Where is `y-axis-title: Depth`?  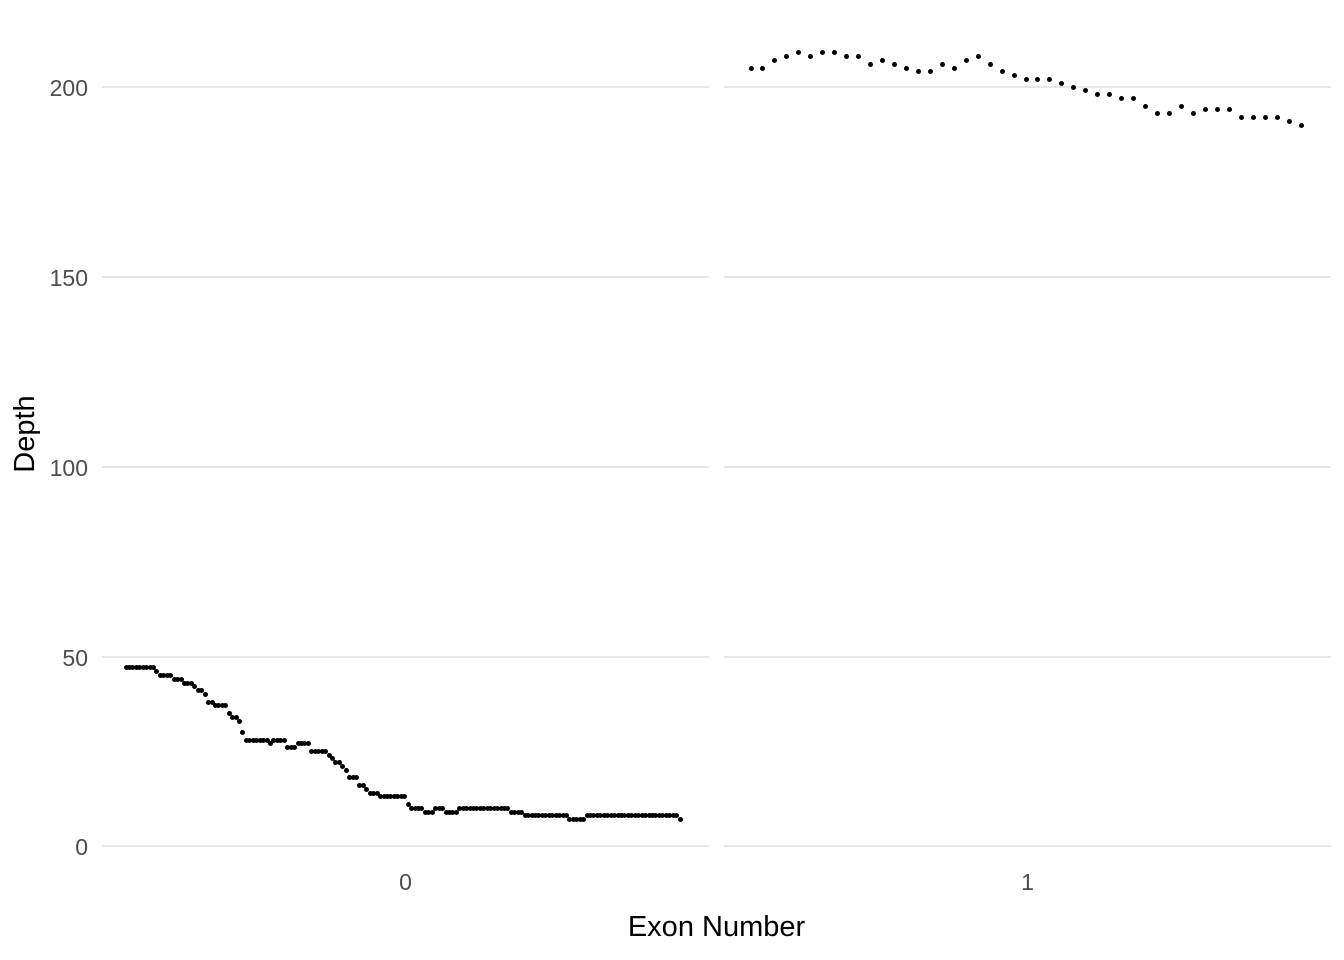 y-axis-title: Depth is located at coordinates (25, 434).